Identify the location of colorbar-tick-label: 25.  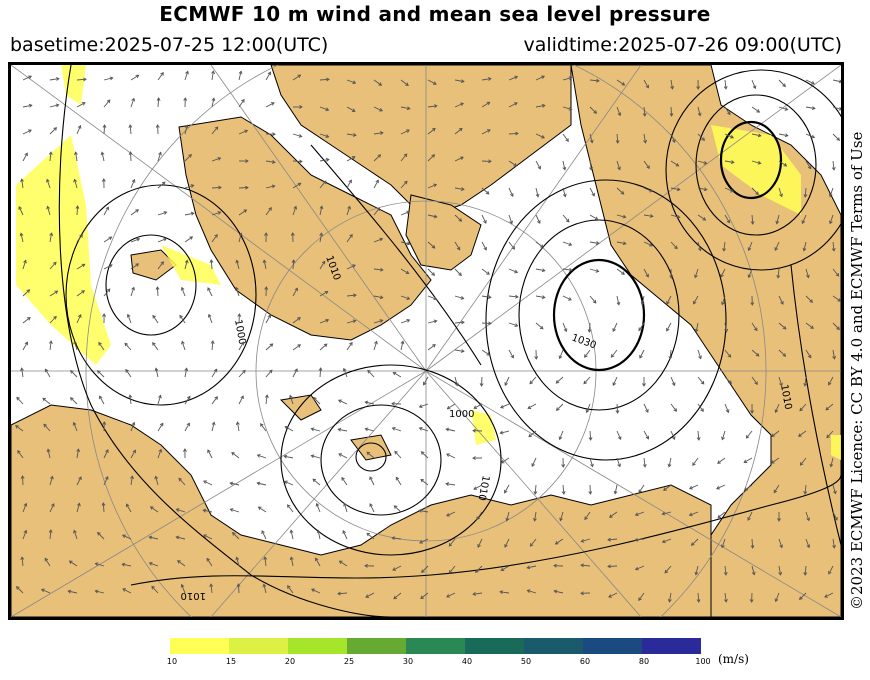
(349, 661).